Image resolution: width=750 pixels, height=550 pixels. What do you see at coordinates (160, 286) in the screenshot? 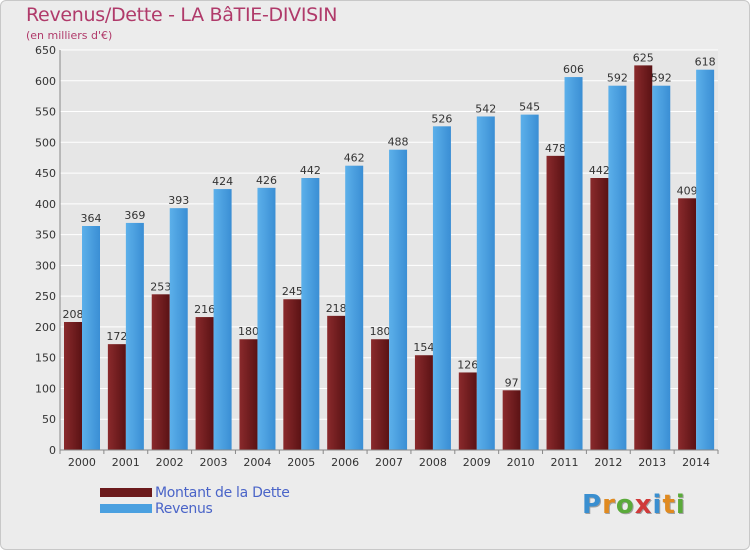
I see `data-label-dette: 253` at bounding box center [160, 286].